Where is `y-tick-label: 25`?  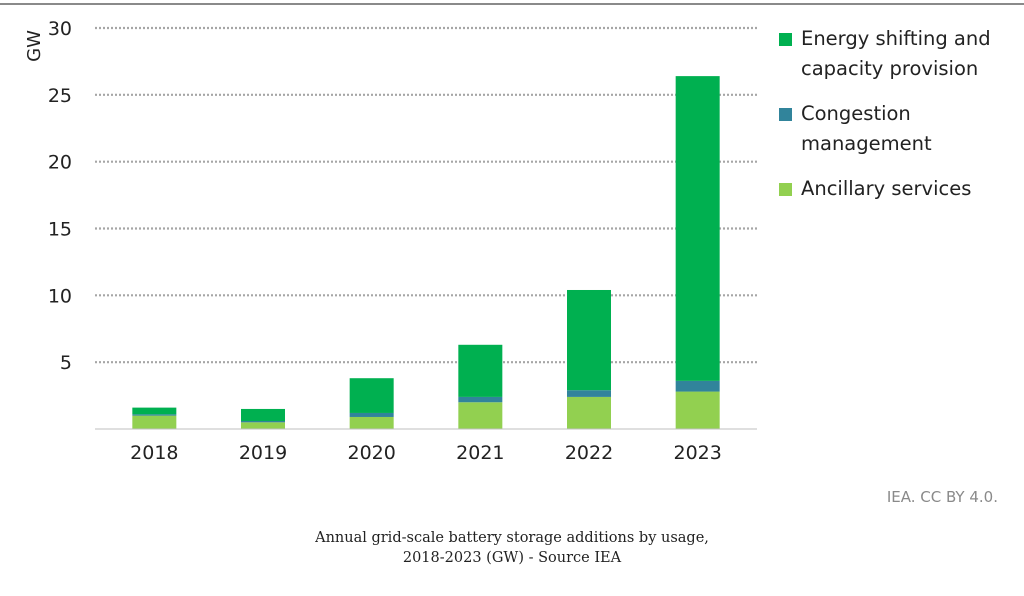
y-tick-label: 25 is located at coordinates (60, 96).